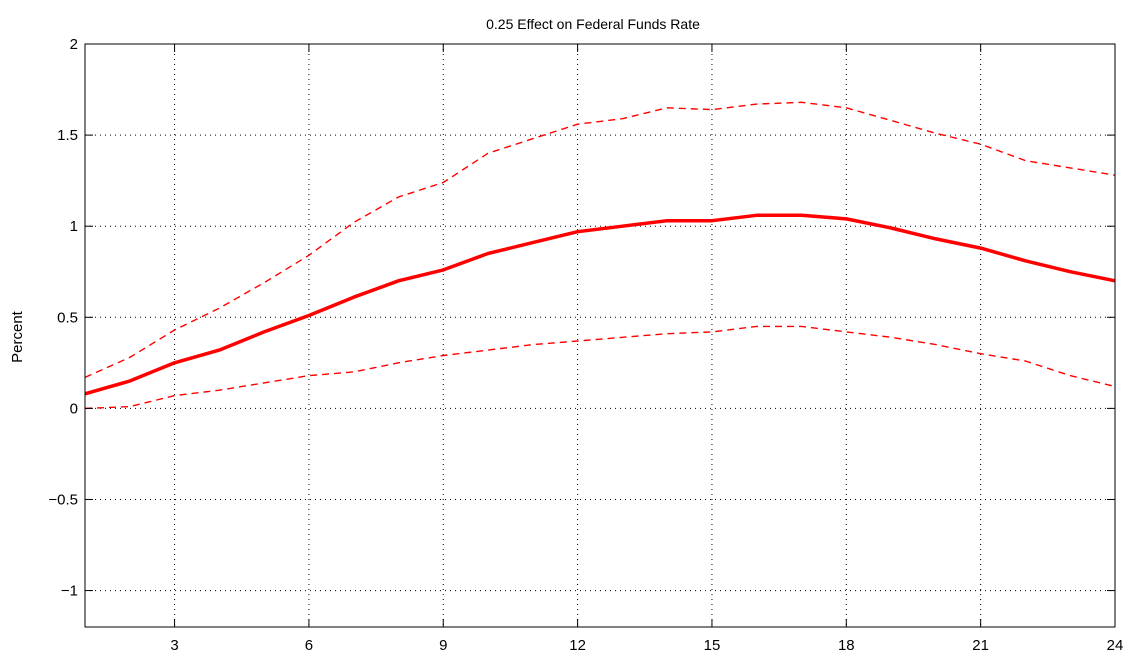 The image size is (1130, 656). What do you see at coordinates (309, 645) in the screenshot?
I see `x-tick-label: 6` at bounding box center [309, 645].